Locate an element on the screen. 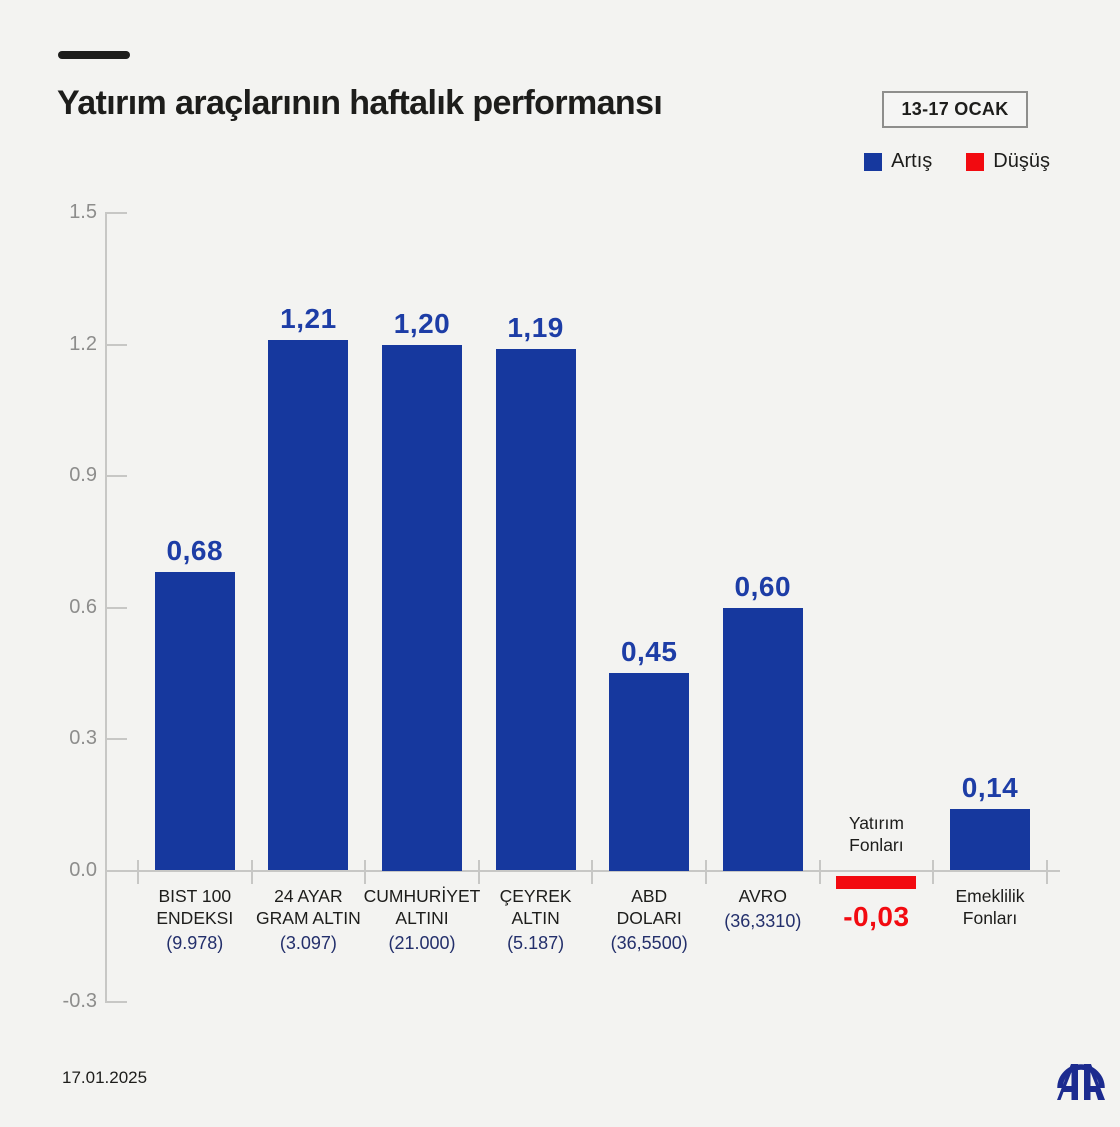 Image resolution: width=1120 pixels, height=1127 pixels. category-current-value: (36,3310) is located at coordinates (763, 920).